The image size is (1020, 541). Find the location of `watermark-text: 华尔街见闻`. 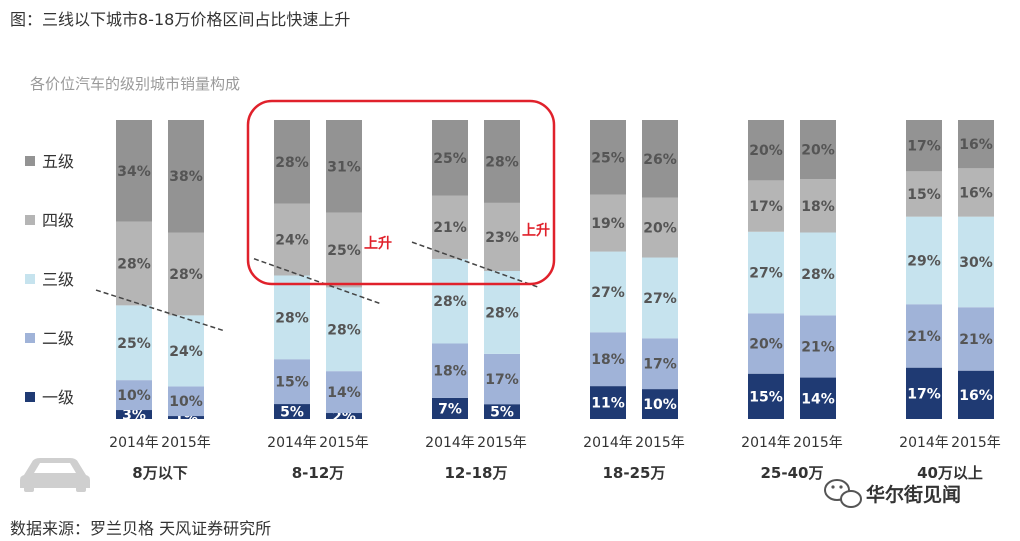

watermark-text: 华尔街见闻 is located at coordinates (913, 494).